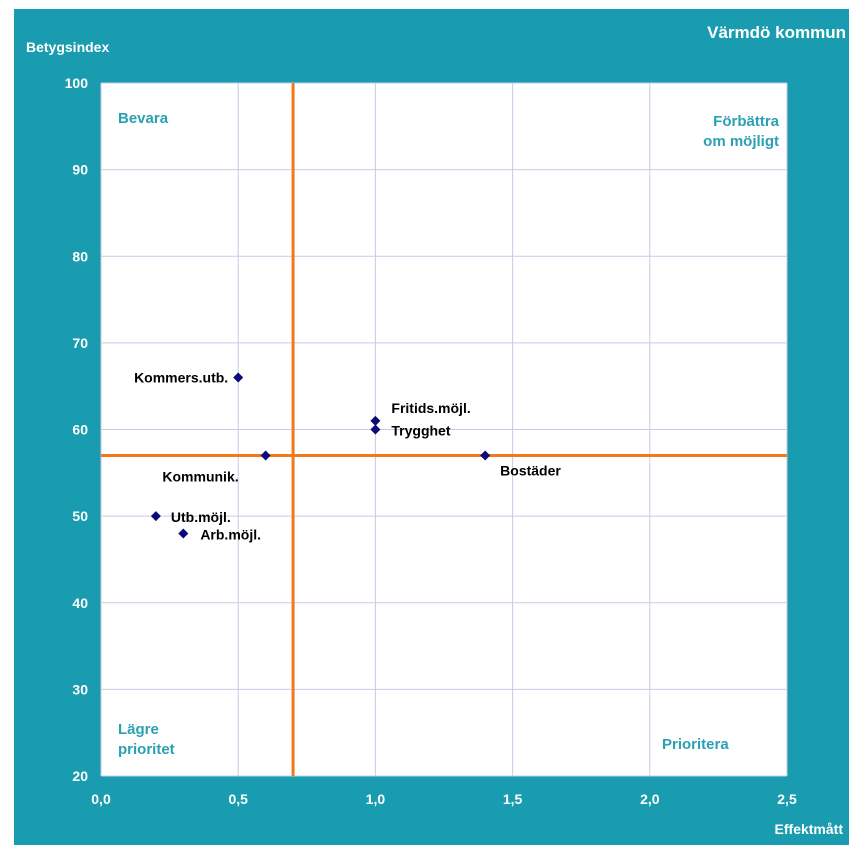  What do you see at coordinates (80, 689) in the screenshot?
I see `y-tick-label: 30` at bounding box center [80, 689].